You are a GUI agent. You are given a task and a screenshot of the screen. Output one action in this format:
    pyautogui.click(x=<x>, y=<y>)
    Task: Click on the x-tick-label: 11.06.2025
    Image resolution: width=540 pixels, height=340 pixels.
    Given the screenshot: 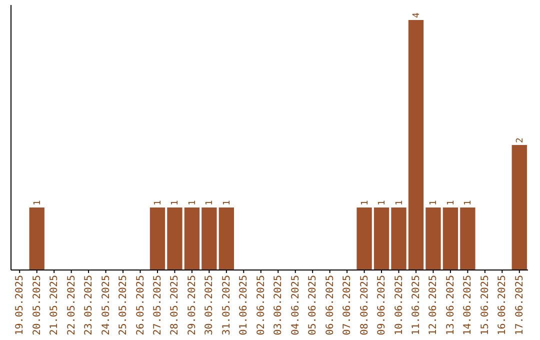 What is the action you would take?
    pyautogui.click(x=416, y=305)
    